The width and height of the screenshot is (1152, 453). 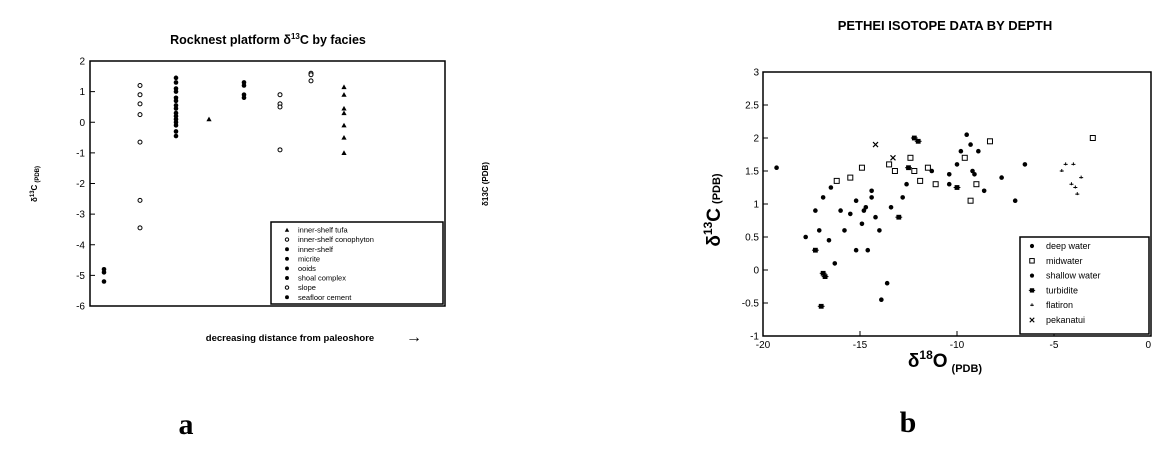 What do you see at coordinates (85, 185) in the screenshot?
I see `panel-a-y-axis: 2 1 0 -1 -2 -3 -4 -5 -6` at bounding box center [85, 185].